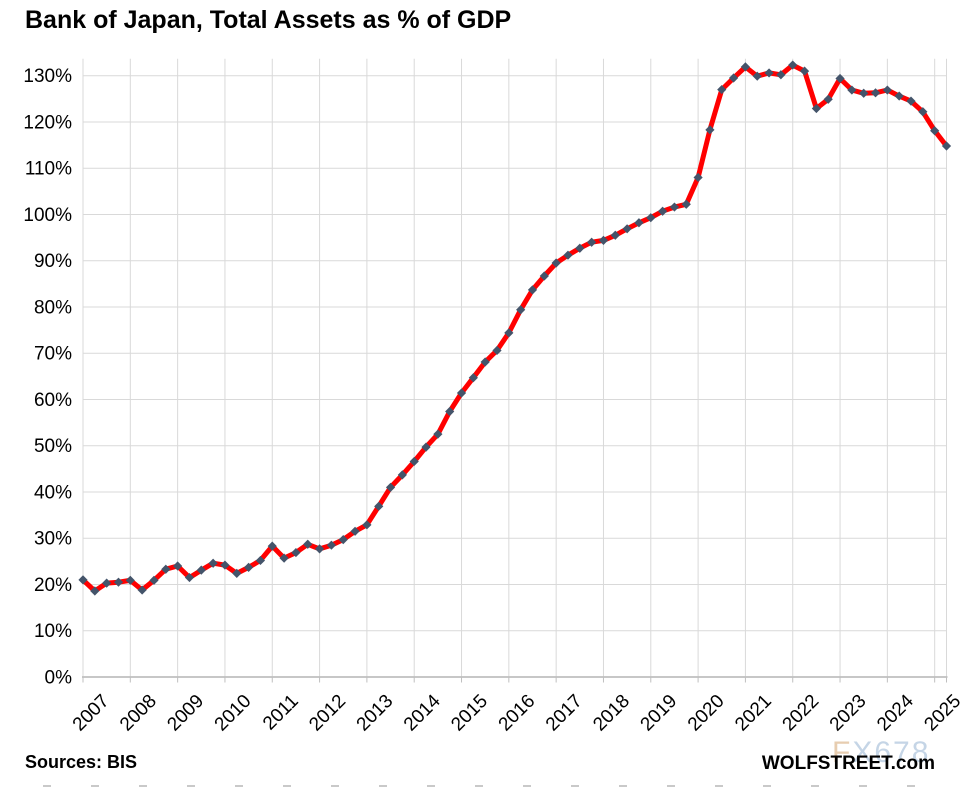 This screenshot has width=963, height=788. I want to click on svg-text: 20%, so click(53, 585).